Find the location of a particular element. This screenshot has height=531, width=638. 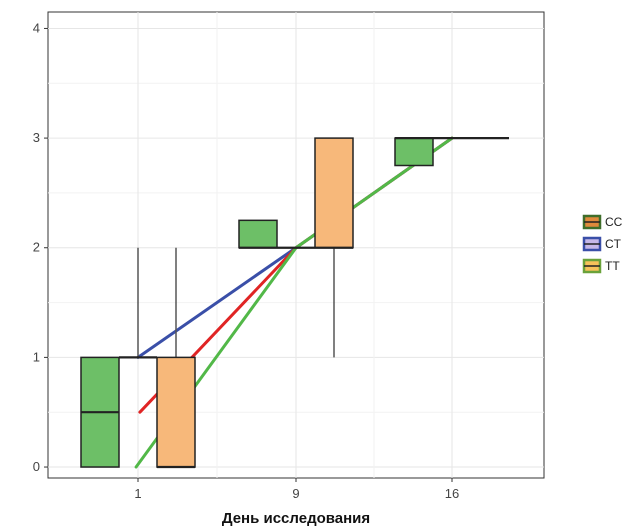

legend-item-cc: CC is located at coordinates (602, 222).